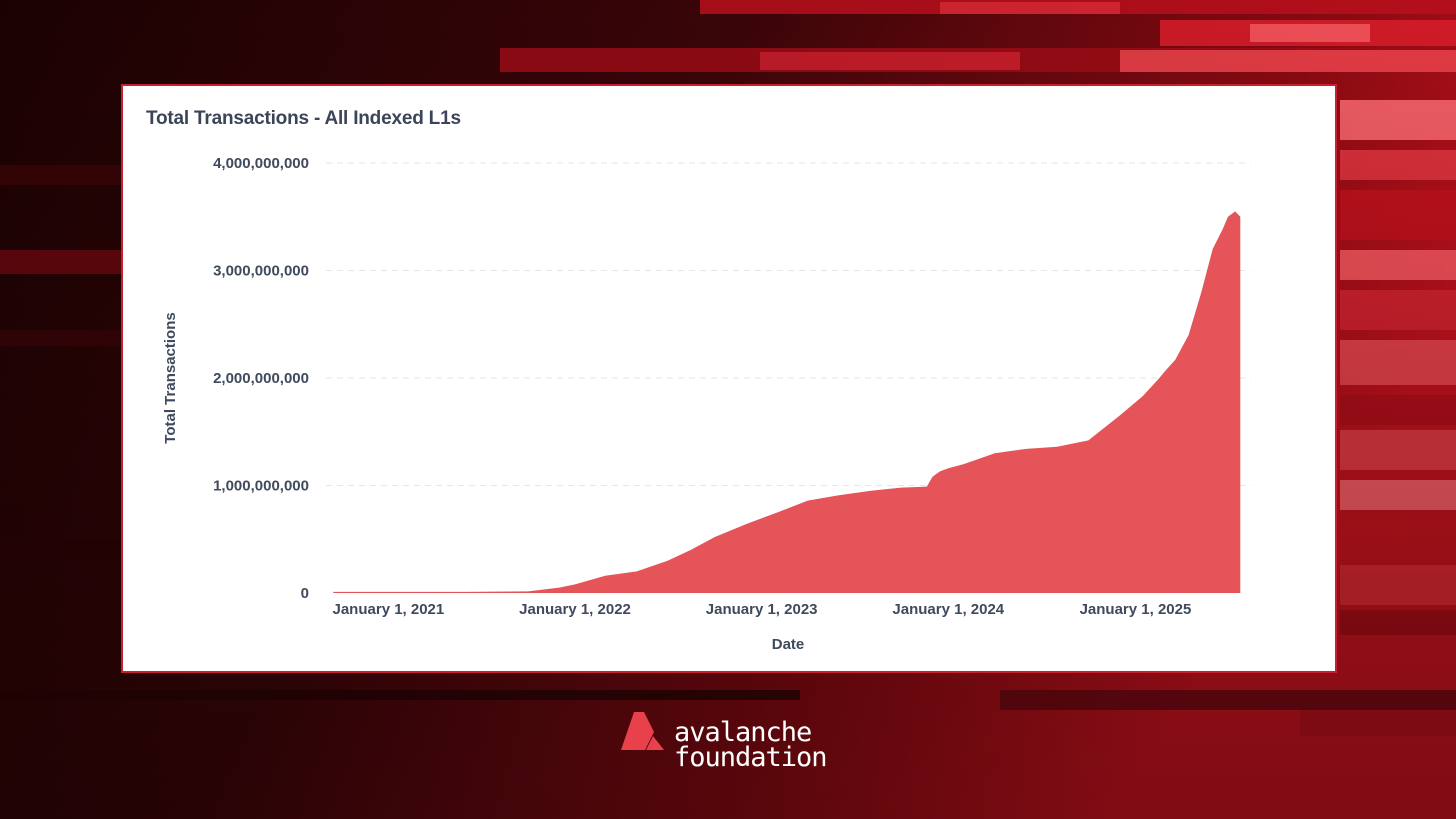 The image size is (1456, 819). What do you see at coordinates (389, 609) in the screenshot?
I see `x-tick-label: January 1, 2021` at bounding box center [389, 609].